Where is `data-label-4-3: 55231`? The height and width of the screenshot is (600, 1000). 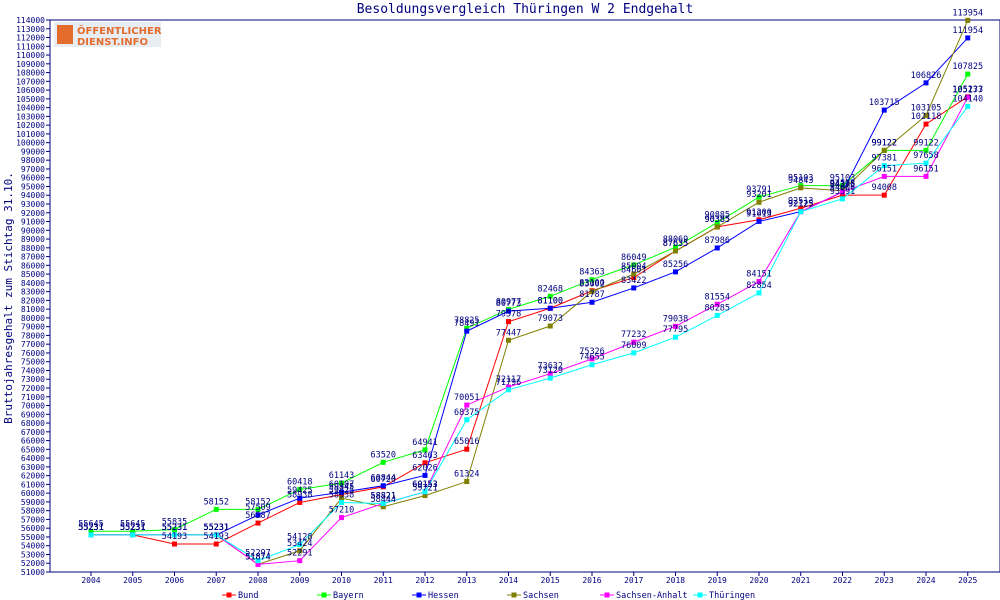
data-label-4-3: 55231 is located at coordinates (216, 528).